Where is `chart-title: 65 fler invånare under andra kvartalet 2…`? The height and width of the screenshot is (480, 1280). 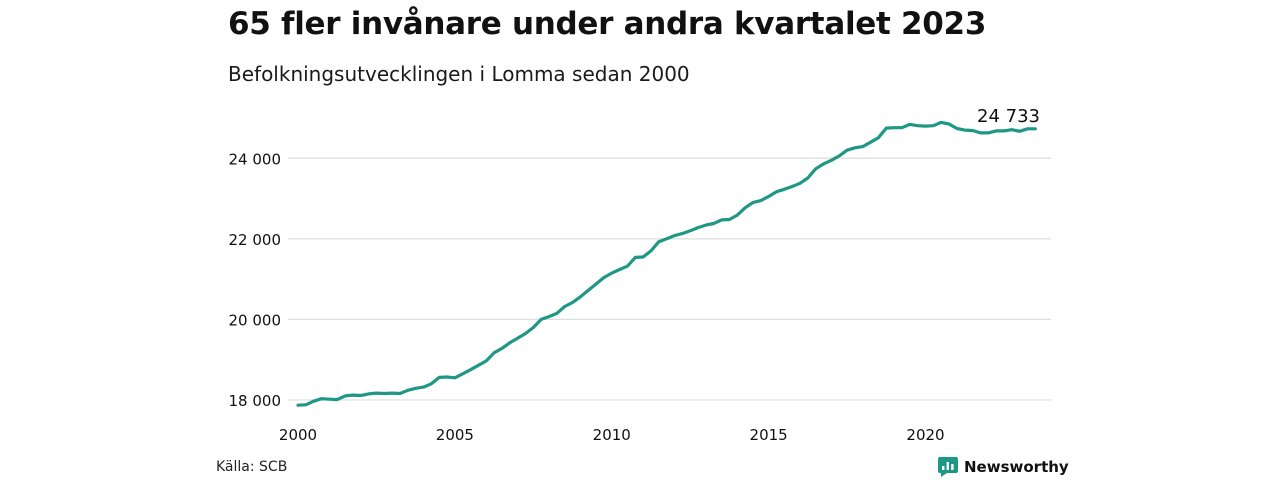
chart-title: 65 fler invånare under andra kvartalet 2… is located at coordinates (607, 24).